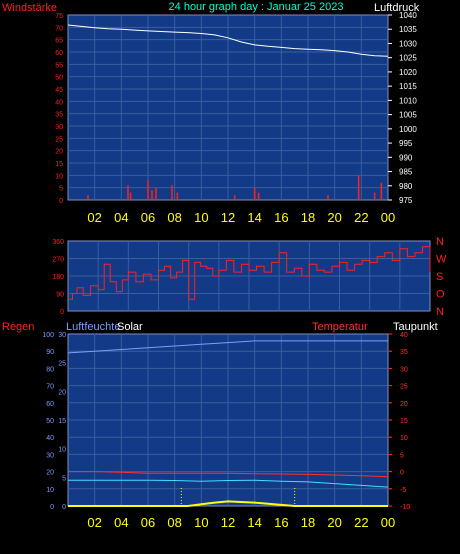 The image size is (460, 554). Describe the element at coordinates (58, 242) in the screenshot. I see `direction-axis-tick: 360` at that location.